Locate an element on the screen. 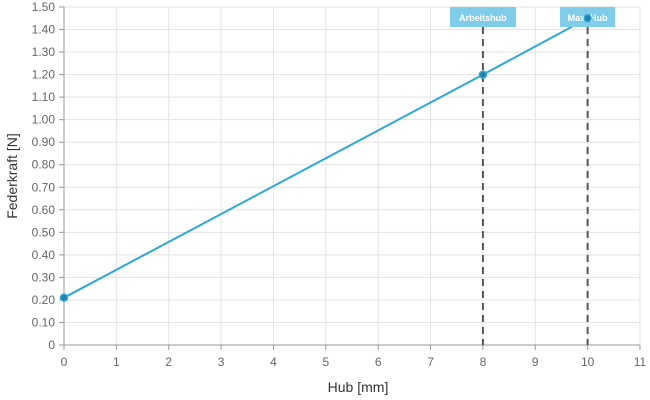  y-axis-title: Federkraft [N] is located at coordinates (12, 176).